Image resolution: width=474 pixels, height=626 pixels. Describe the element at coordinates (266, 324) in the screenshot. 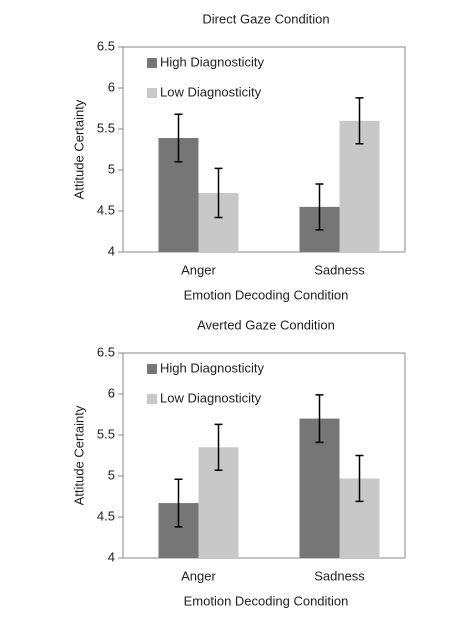

I see `chart-title: Averted Gaze Condition` at that location.